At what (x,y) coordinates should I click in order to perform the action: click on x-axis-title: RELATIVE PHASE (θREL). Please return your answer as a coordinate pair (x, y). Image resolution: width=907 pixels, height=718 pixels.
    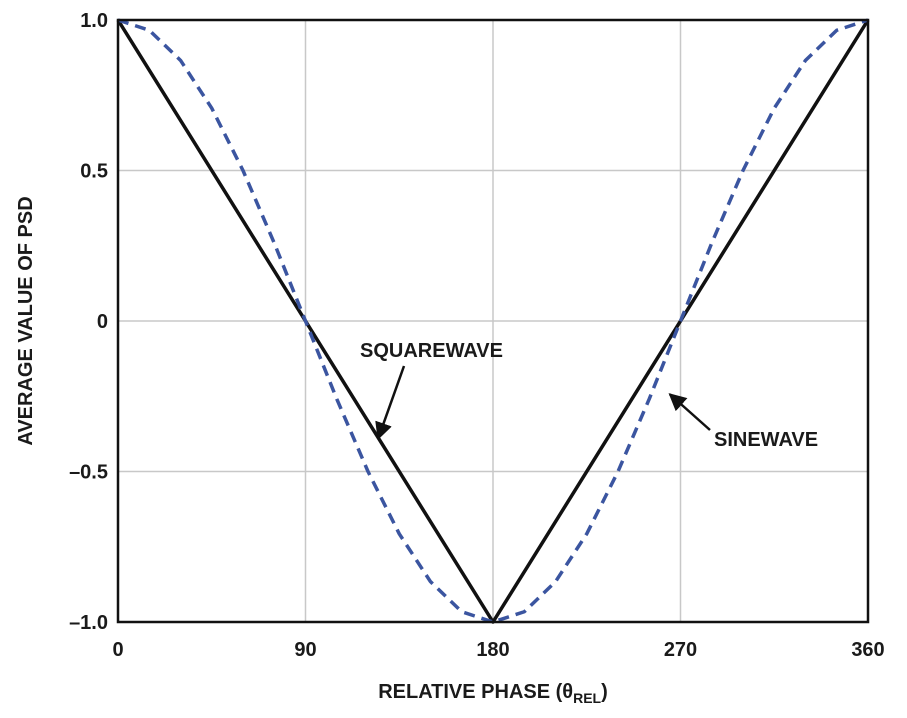
    Looking at the image, I should click on (493, 693).